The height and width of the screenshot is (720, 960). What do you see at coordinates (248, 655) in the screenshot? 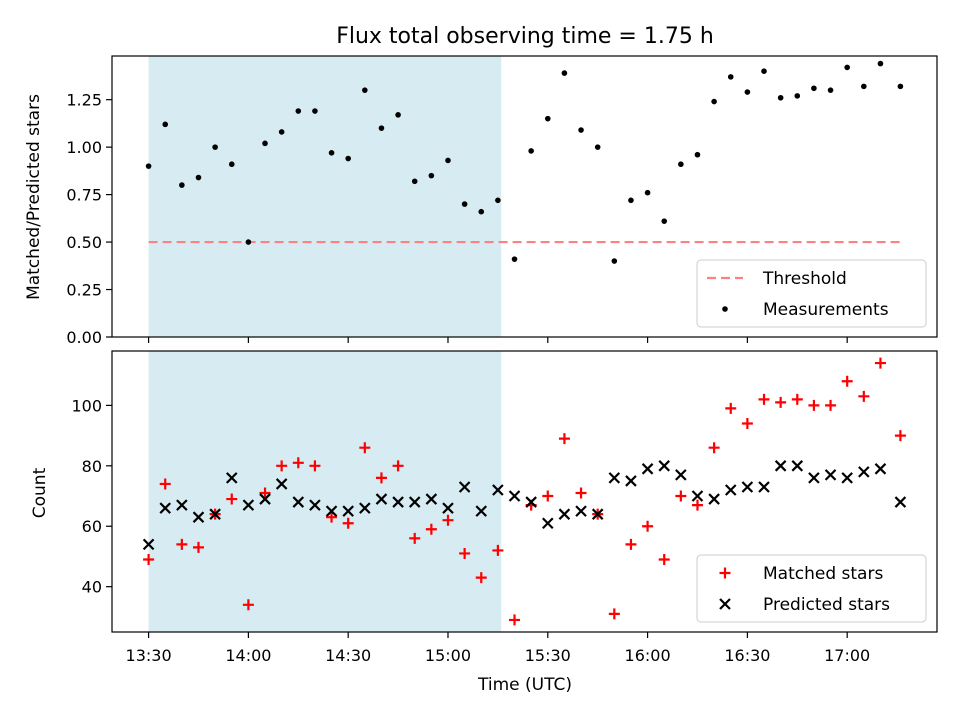
I see `x-tick-label: 14:00` at bounding box center [248, 655].